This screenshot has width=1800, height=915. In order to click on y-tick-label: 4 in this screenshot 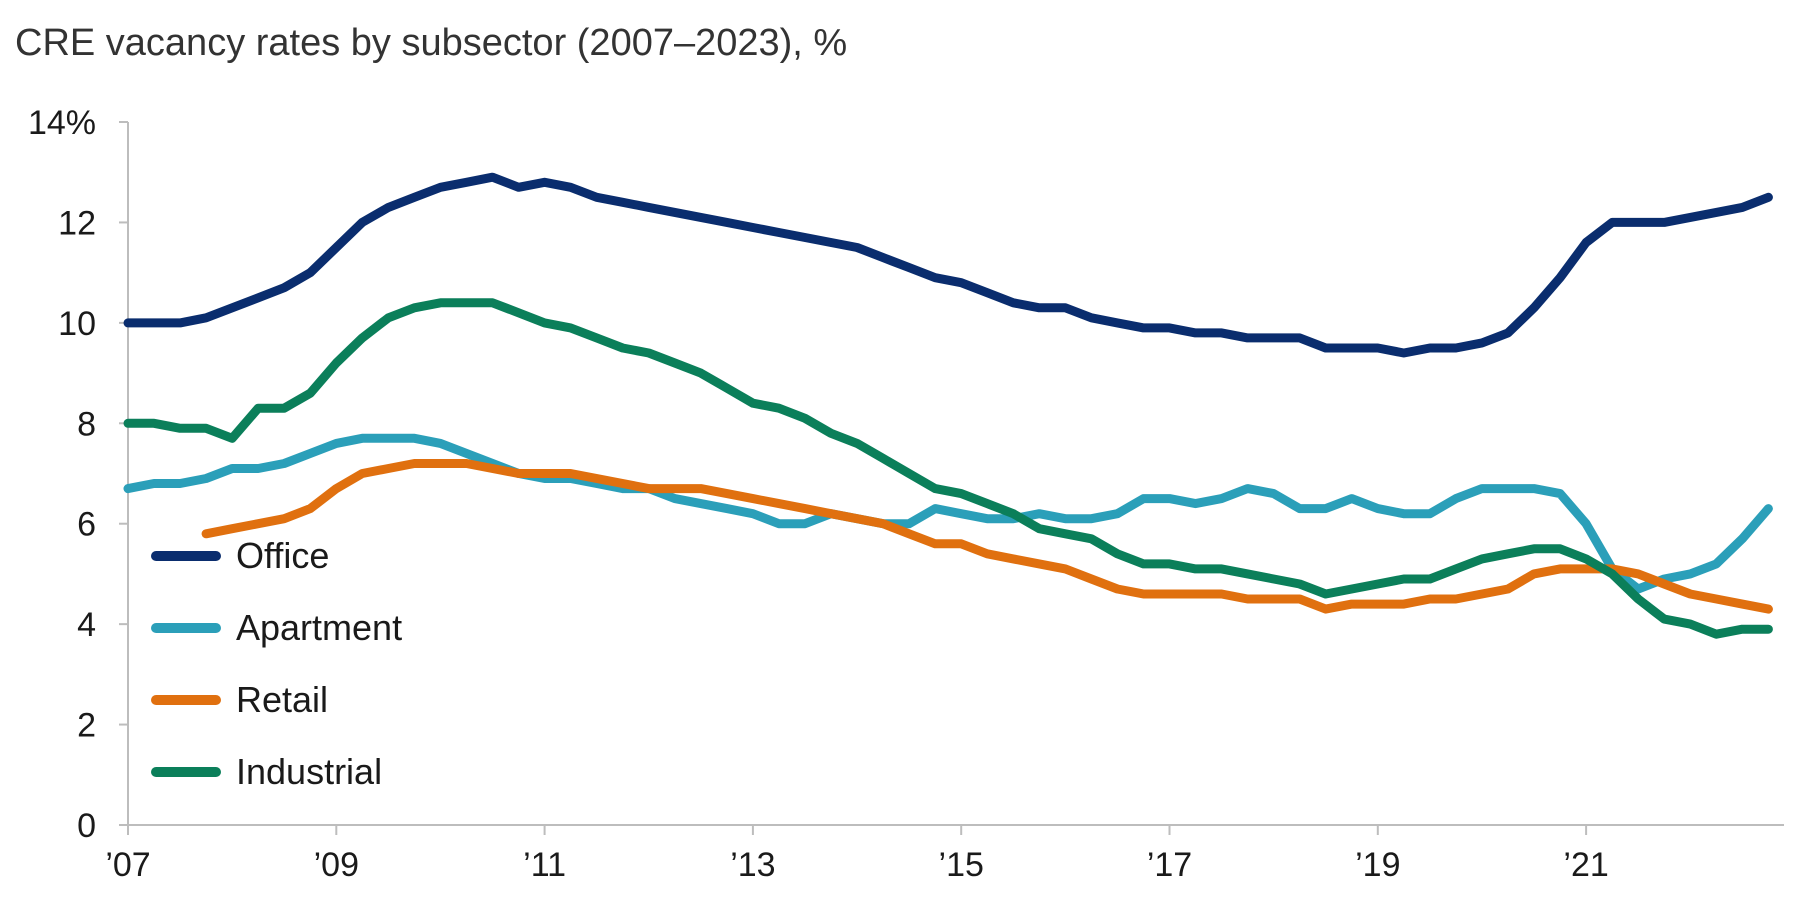, I will do `click(86, 625)`.